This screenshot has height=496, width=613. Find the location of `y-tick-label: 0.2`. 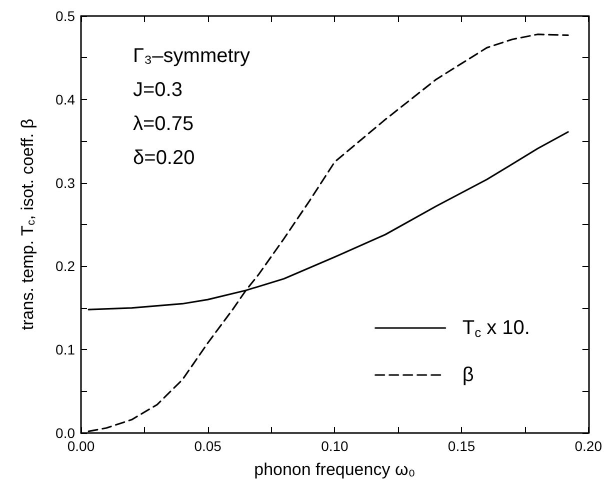

y-tick-label: 0.2 is located at coordinates (66, 266).